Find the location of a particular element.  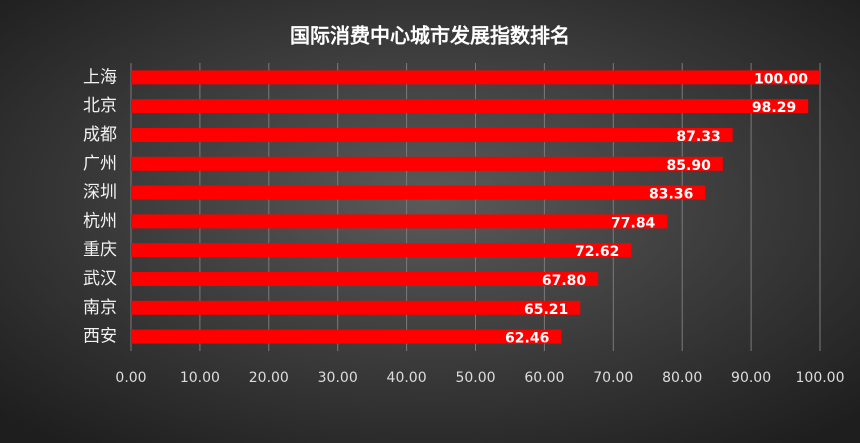

y-tick-label: 杭州 is located at coordinates (100, 221).